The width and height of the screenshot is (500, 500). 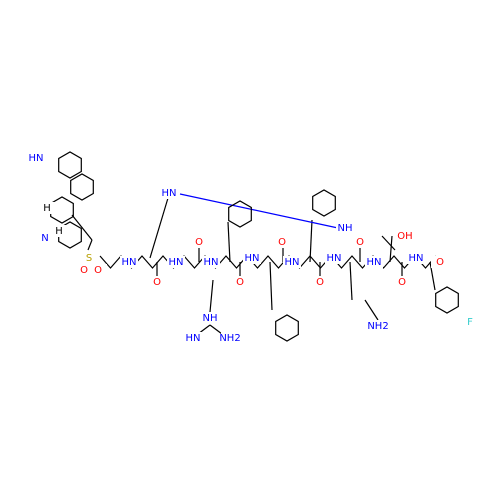 I want to click on atom-label: N, so click(x=44, y=238).